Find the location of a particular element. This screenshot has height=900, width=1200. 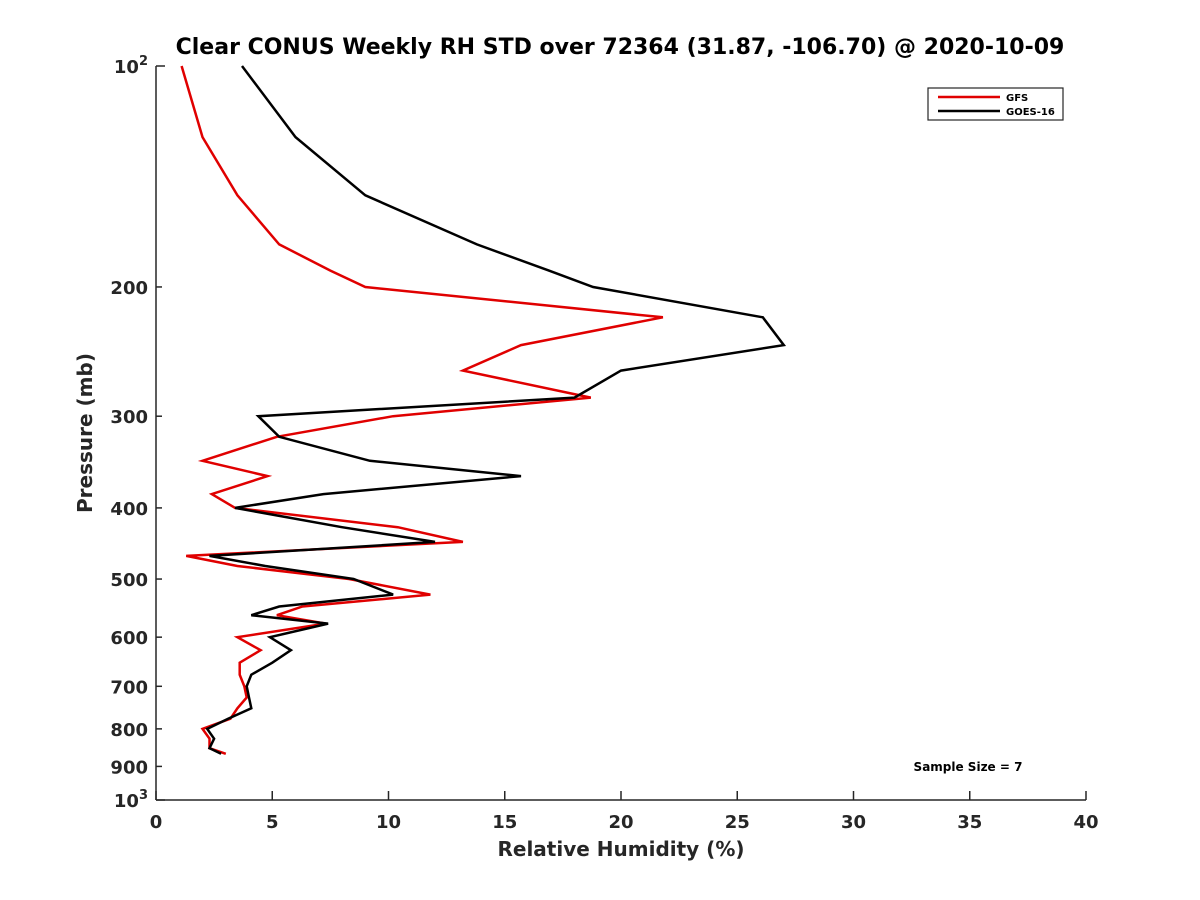

y-tick-label: 900 is located at coordinates (129, 767).